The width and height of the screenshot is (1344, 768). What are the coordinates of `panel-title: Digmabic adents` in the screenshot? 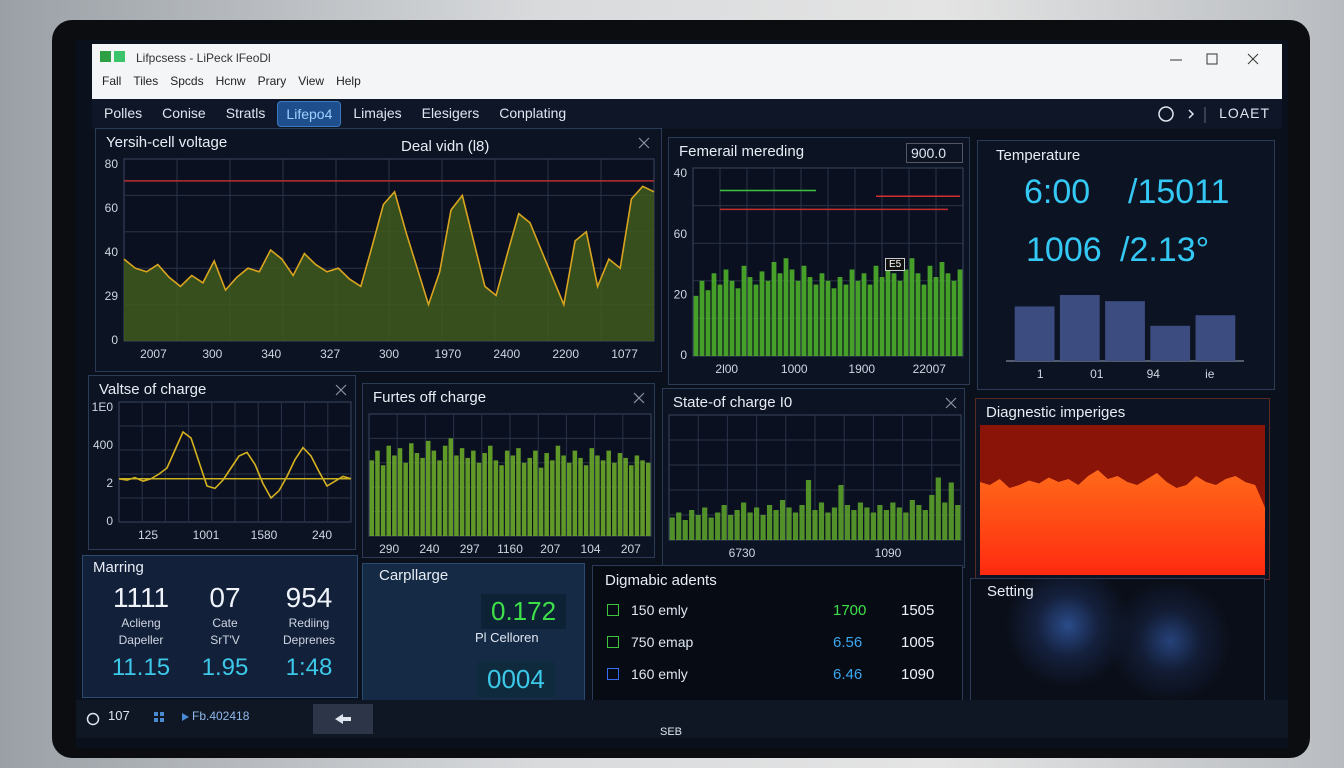 It's located at (661, 580).